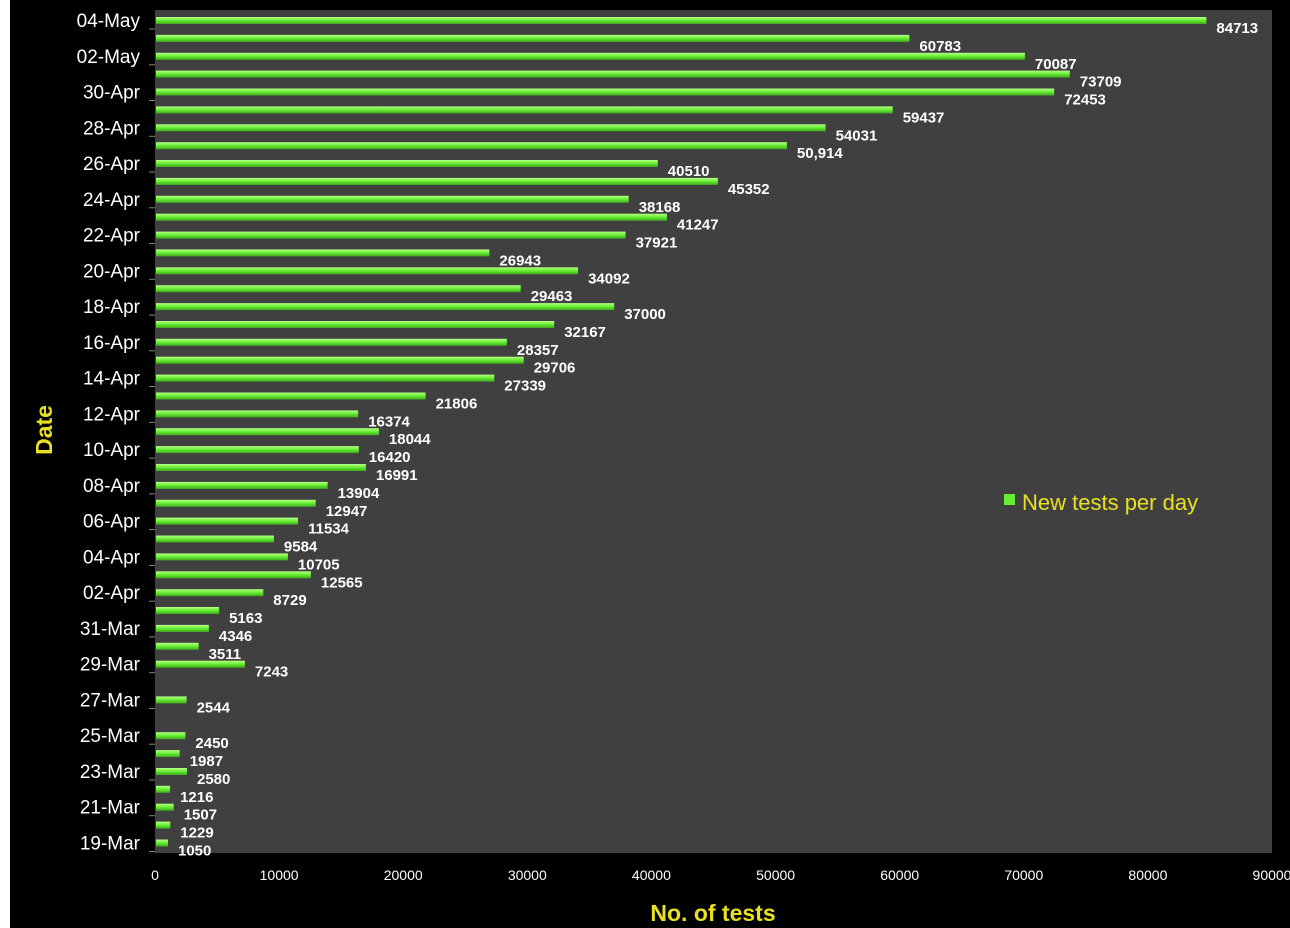 This screenshot has height=928, width=1290. I want to click on y-tick-label: 04-Apr, so click(112, 557).